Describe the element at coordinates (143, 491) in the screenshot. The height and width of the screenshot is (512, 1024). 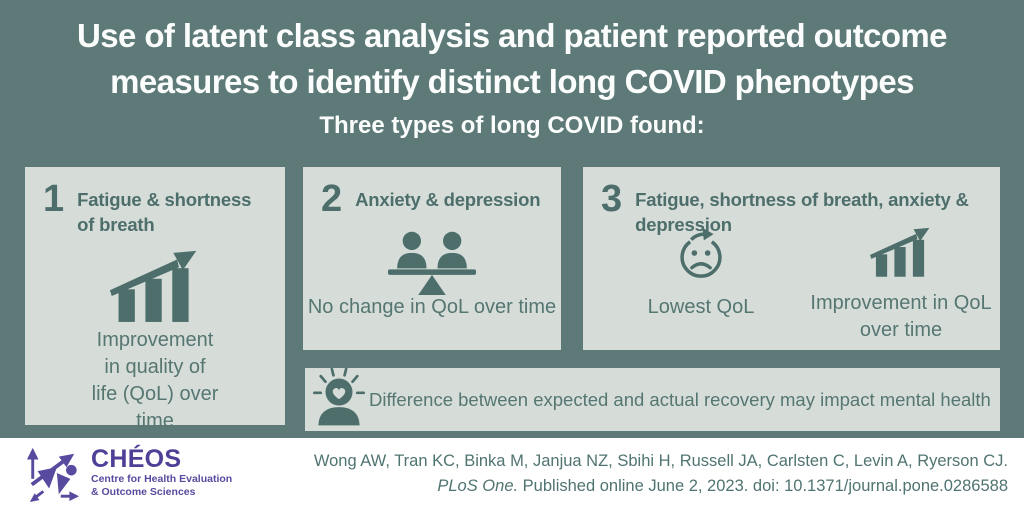
I see `cheos-logo-subtitle-2: & Outcome Sciences` at that location.